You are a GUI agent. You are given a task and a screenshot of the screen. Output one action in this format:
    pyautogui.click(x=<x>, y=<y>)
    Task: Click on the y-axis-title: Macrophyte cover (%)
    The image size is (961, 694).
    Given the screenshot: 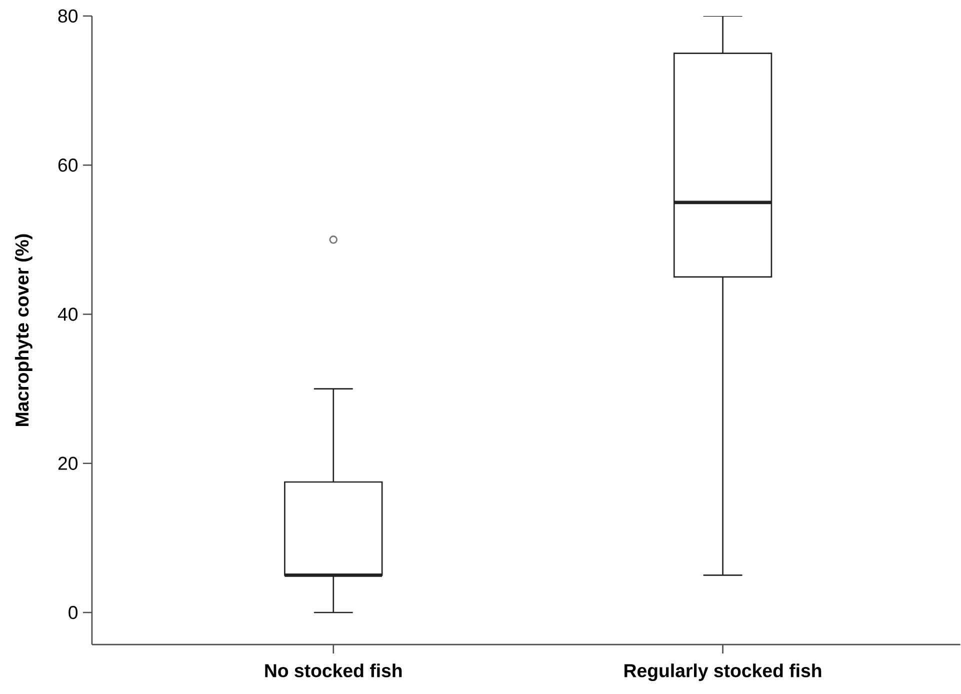 What is the action you would take?
    pyautogui.click(x=23, y=330)
    